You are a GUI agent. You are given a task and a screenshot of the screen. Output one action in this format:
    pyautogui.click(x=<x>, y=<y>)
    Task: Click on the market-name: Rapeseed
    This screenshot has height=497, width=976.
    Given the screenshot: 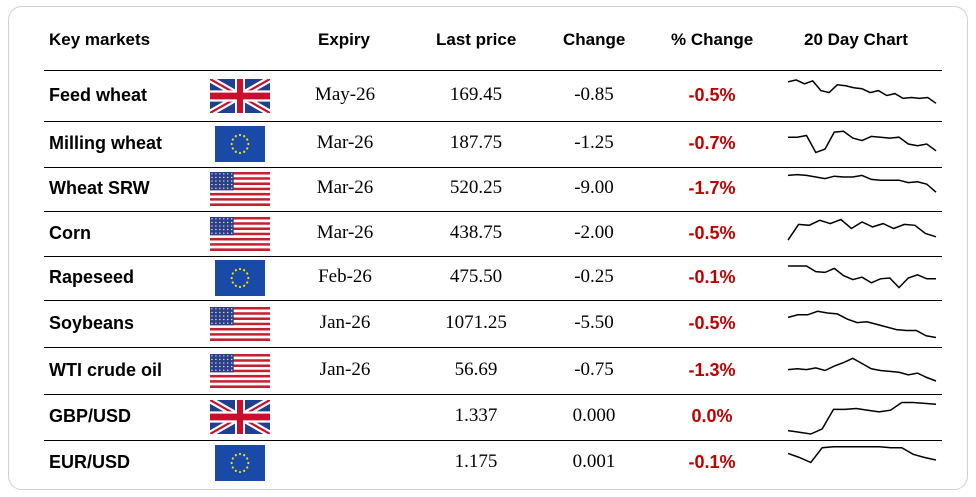 What is the action you would take?
    pyautogui.click(x=92, y=277)
    